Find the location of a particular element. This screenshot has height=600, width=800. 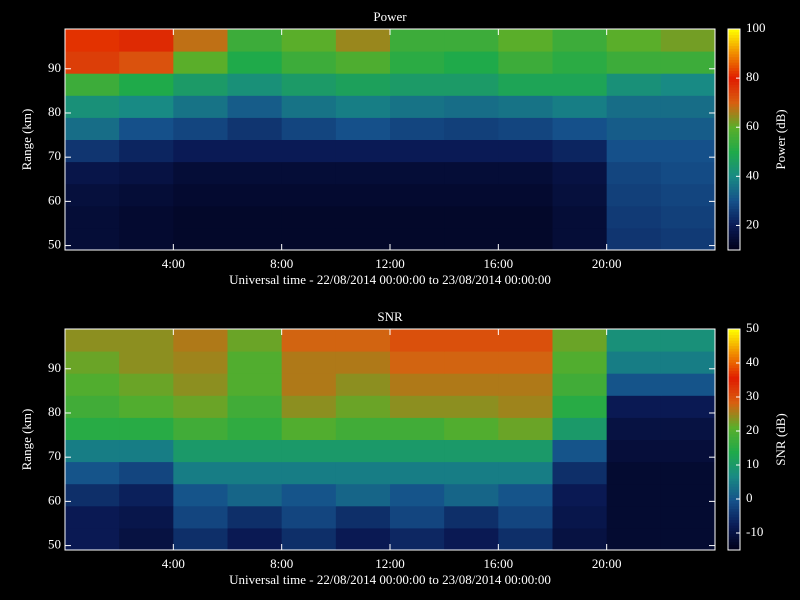

colorbar-tick-label: 0 is located at coordinates (749, 497).